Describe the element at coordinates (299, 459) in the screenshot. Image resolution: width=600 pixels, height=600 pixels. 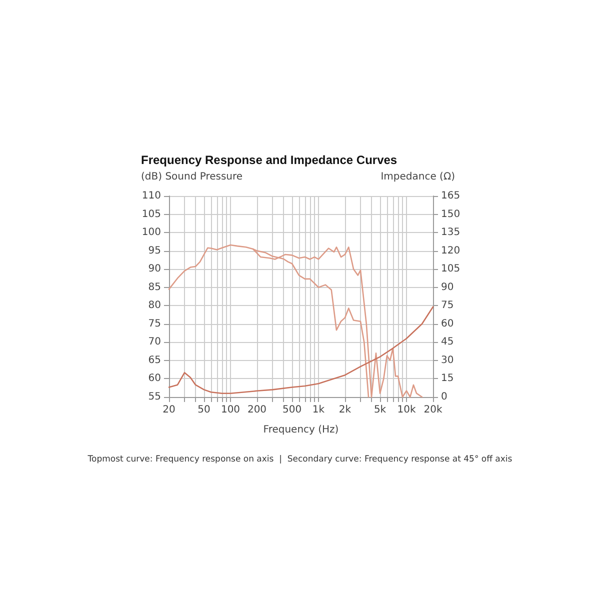
I see `text: Topmost curve: Frequency response on axis | Secondary curve: Frequency response at 45° off axis` at that location.